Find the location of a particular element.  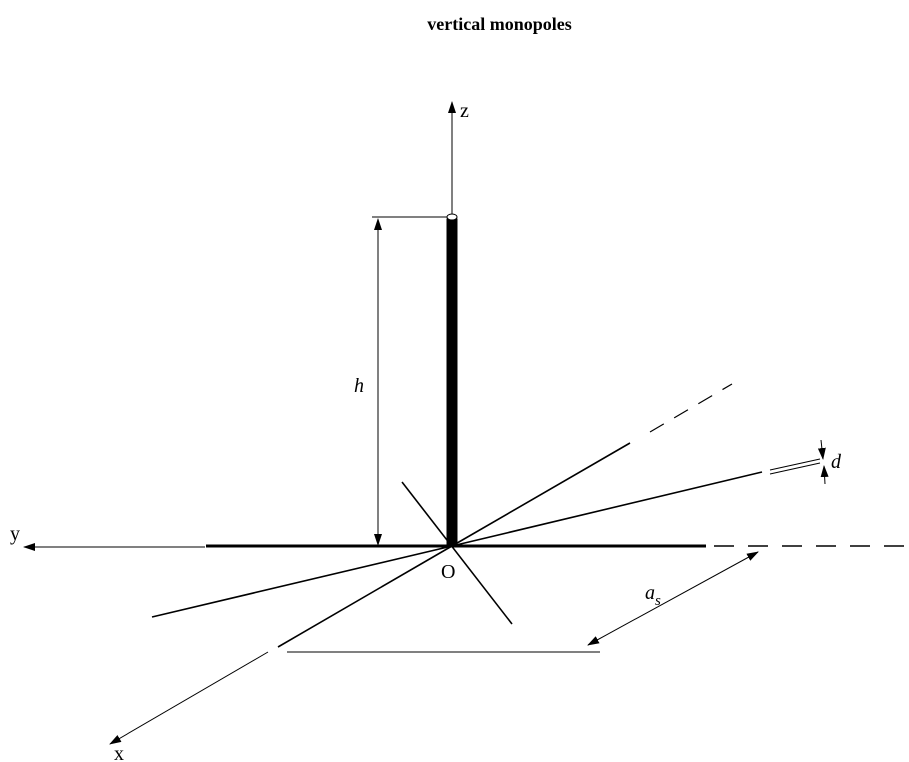

x-axis-label: x is located at coordinates (119, 752).